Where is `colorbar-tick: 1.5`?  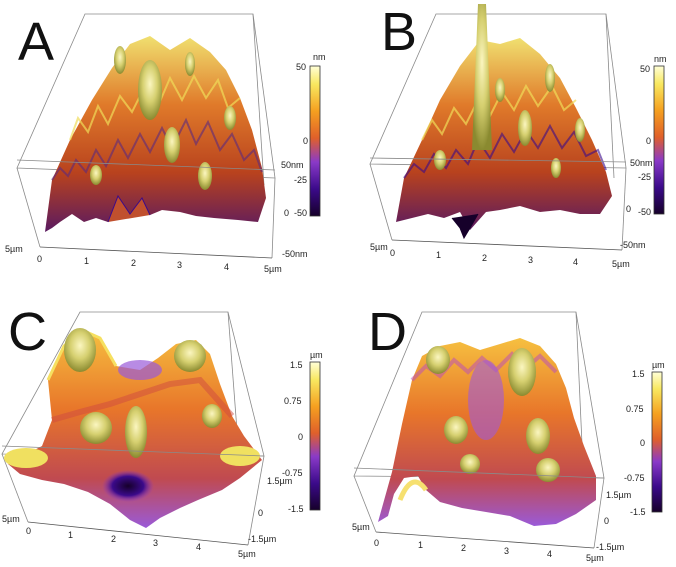 colorbar-tick: 1.5 is located at coordinates (638, 374).